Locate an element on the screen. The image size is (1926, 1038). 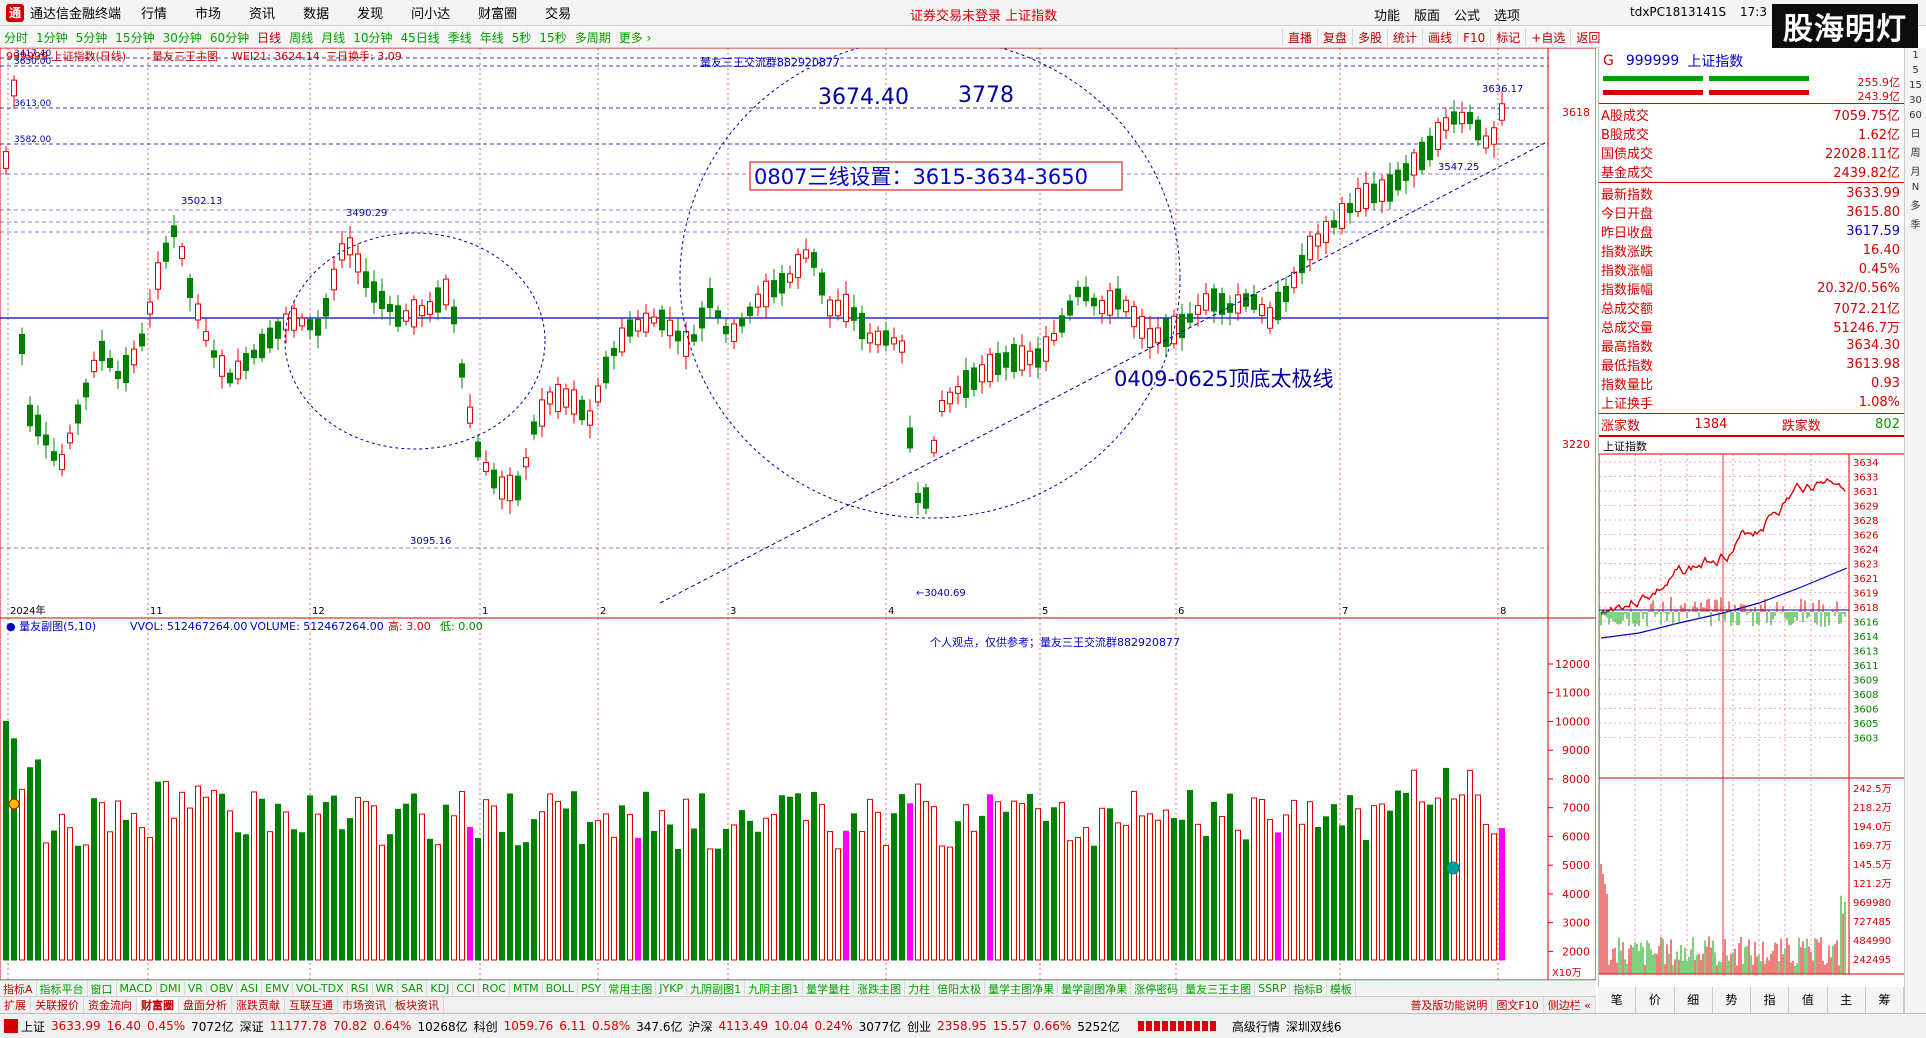
timeframe-tab-13: 5秒 is located at coordinates (521, 37).